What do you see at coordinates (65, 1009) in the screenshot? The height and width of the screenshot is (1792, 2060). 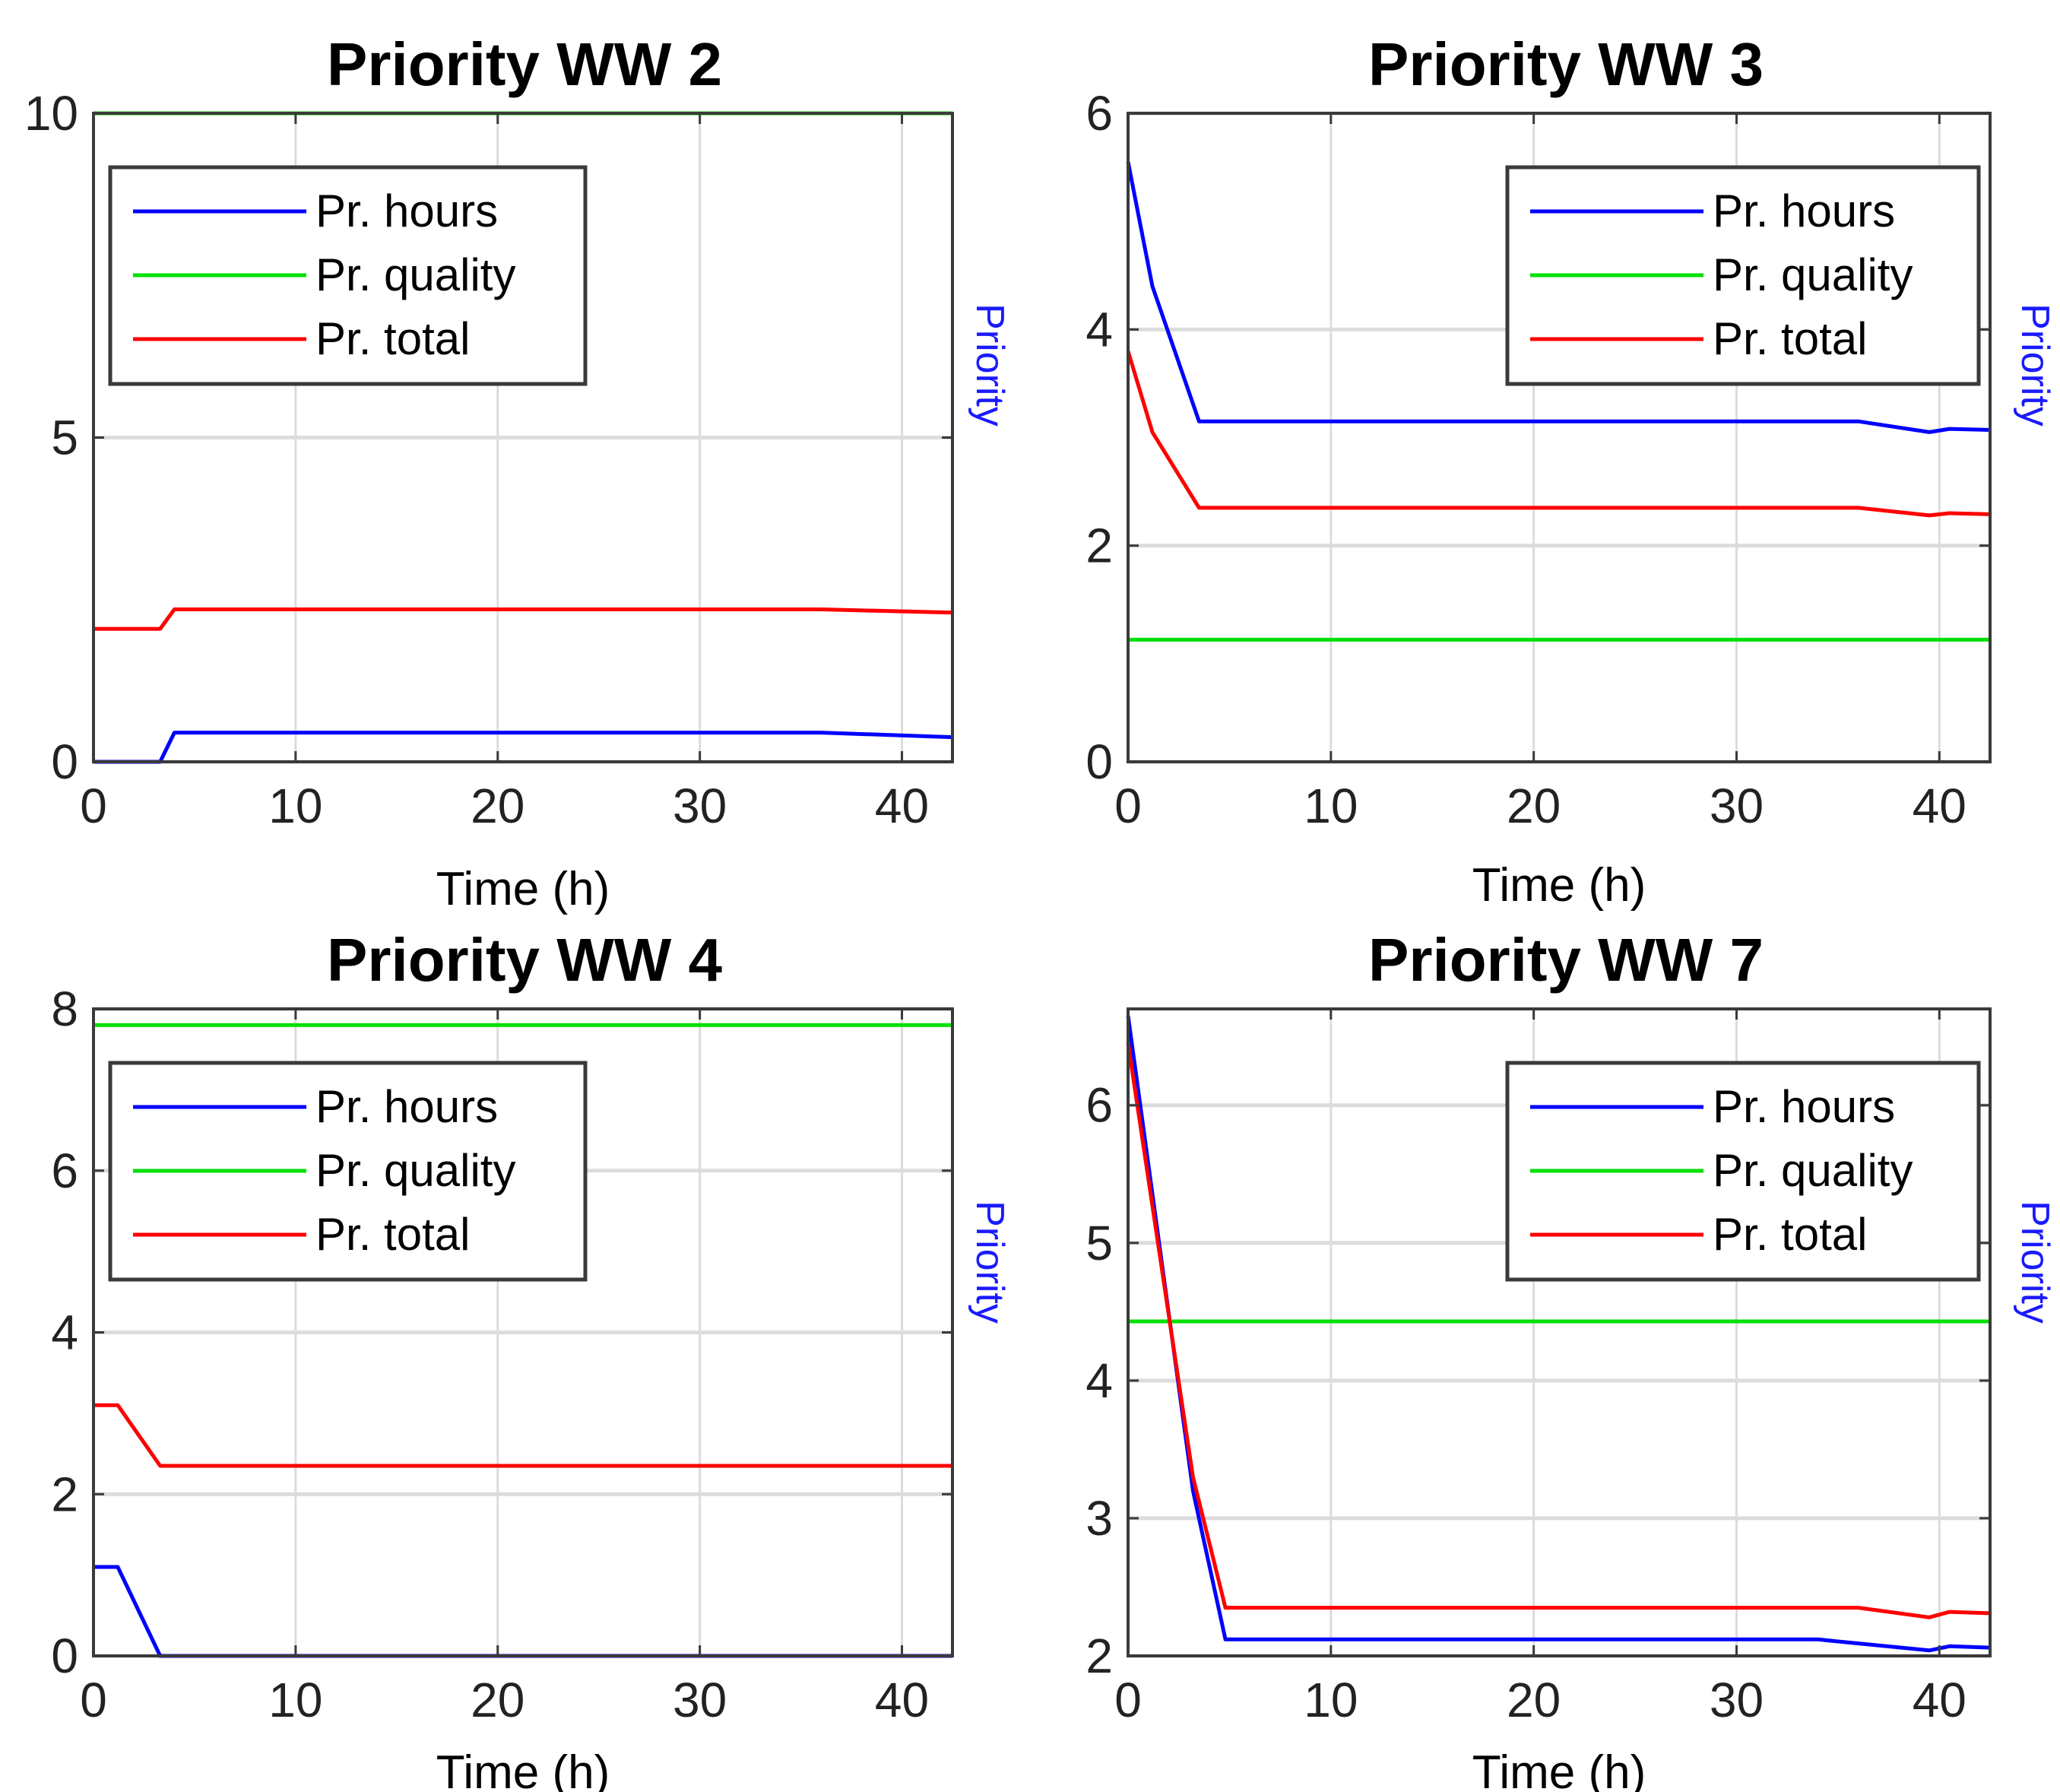 I see `y-tick-label: 8` at bounding box center [65, 1009].